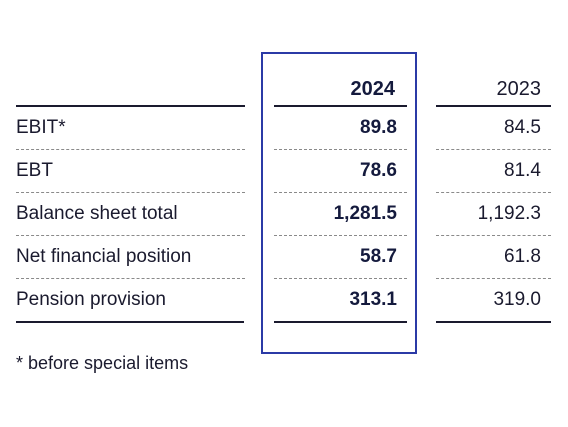 This screenshot has height=427, width=568. I want to click on row-value-balance-sheet-total-previous: 1,192.3, so click(509, 213).